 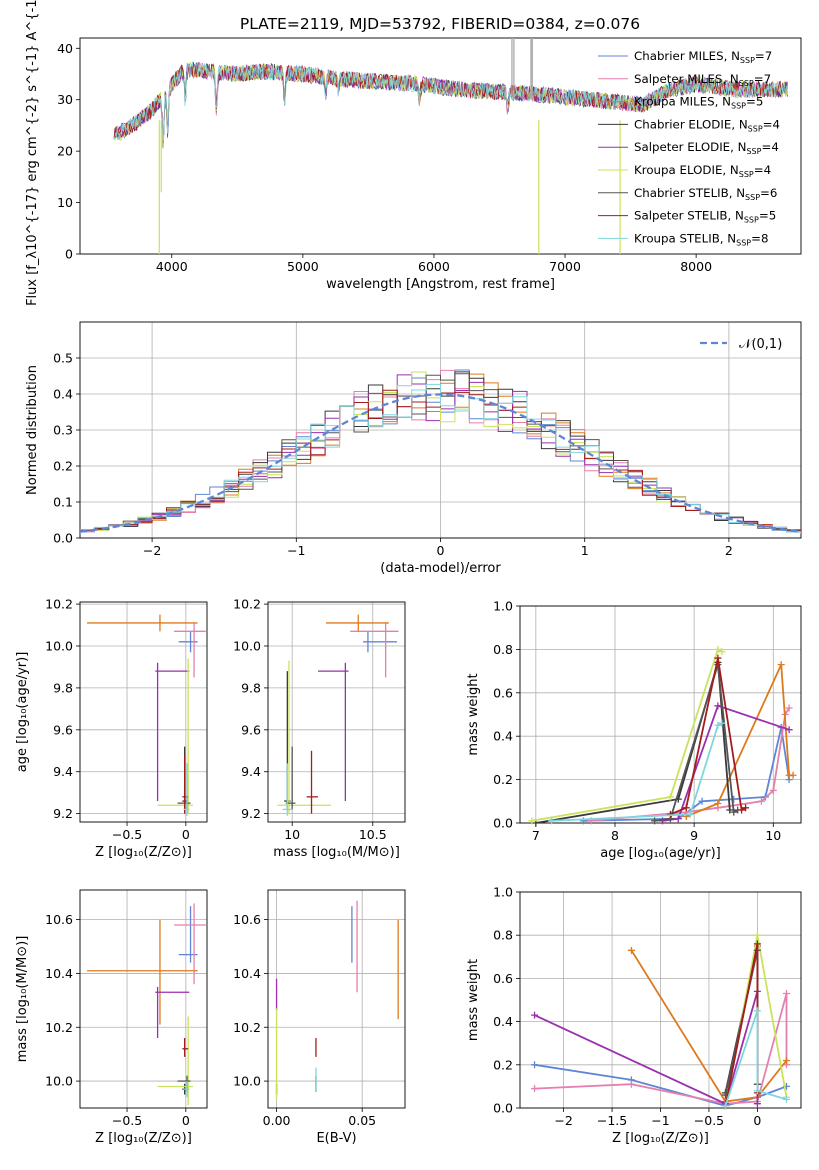 What do you see at coordinates (760, 344) in the screenshot?
I see `gaussian-legend-label: 𝒩(0,1)` at bounding box center [760, 344].